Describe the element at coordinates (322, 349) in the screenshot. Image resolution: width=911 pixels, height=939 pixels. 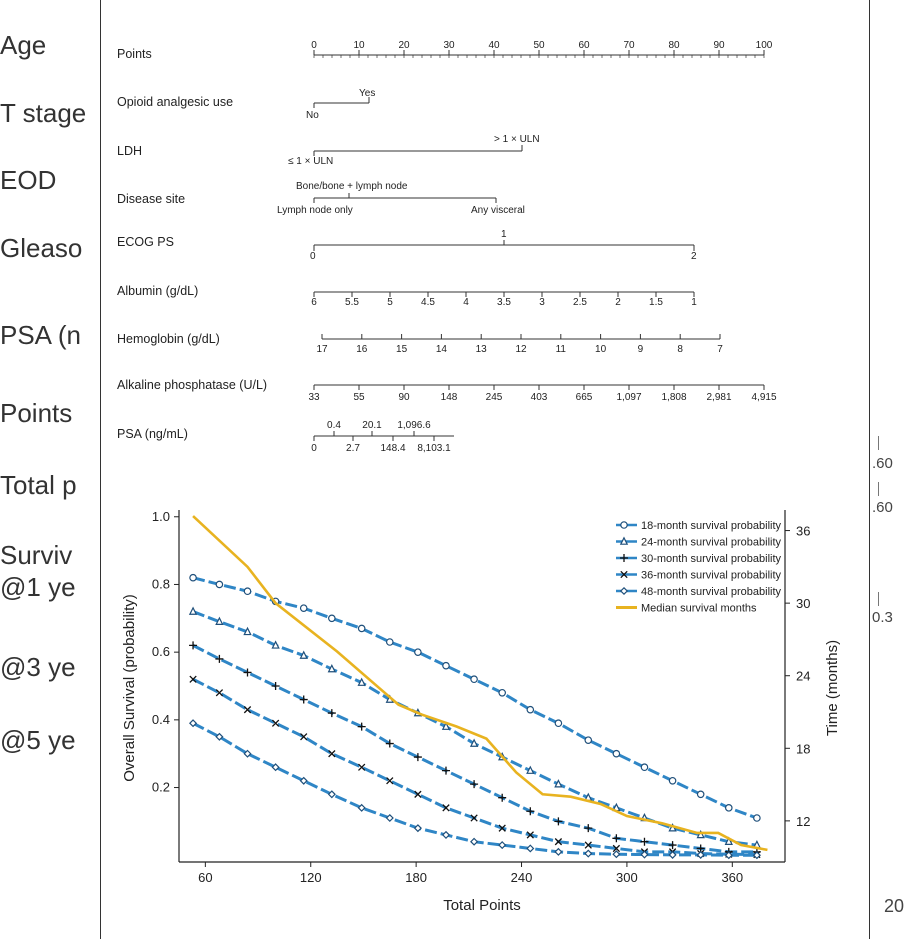
I see `tick-label: 17` at that location.